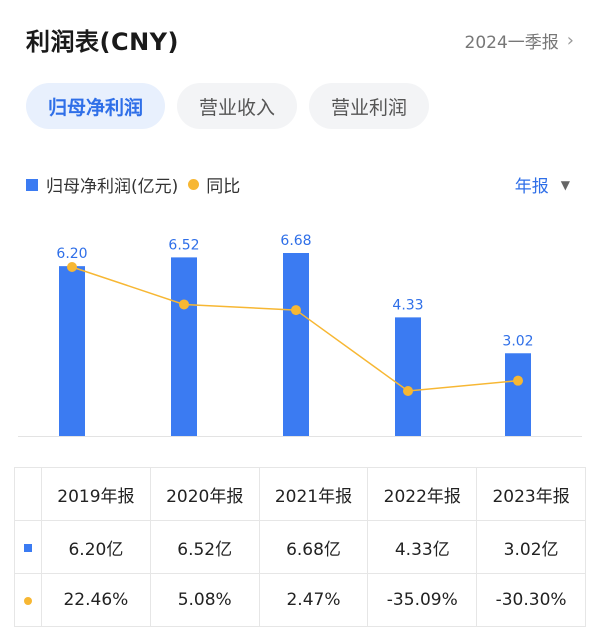  I want to click on metric-tabs: 归母净利润 营业收入 营业利润, so click(228, 106).